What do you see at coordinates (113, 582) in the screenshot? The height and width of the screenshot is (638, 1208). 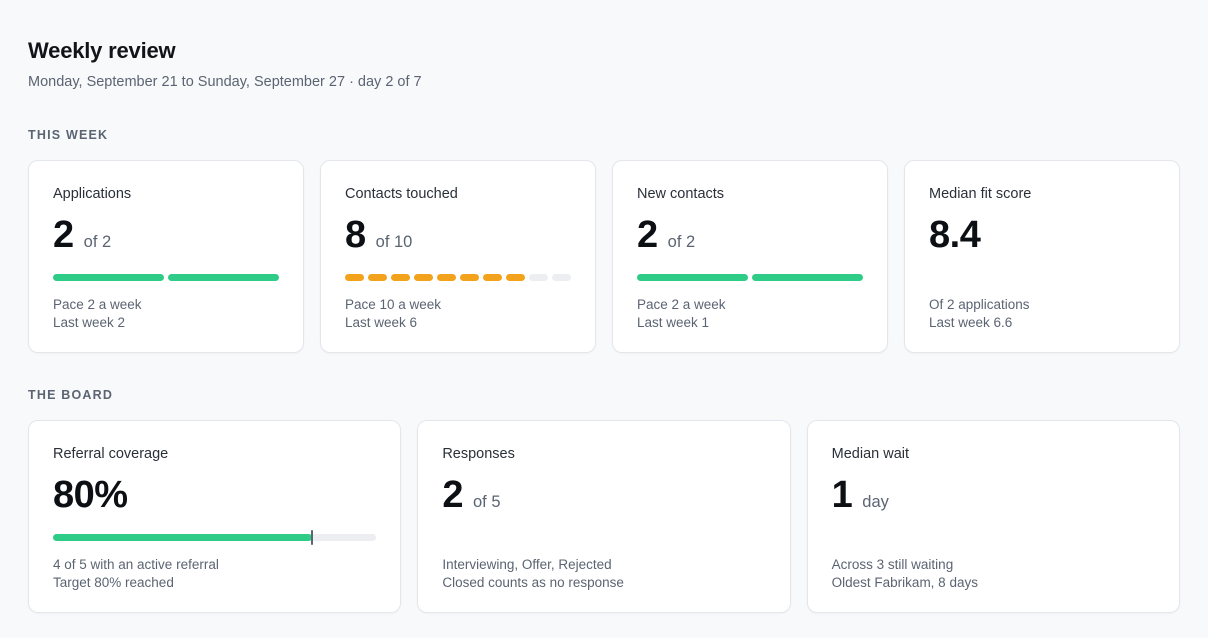 I see `target-text: Target 80% reached` at bounding box center [113, 582].